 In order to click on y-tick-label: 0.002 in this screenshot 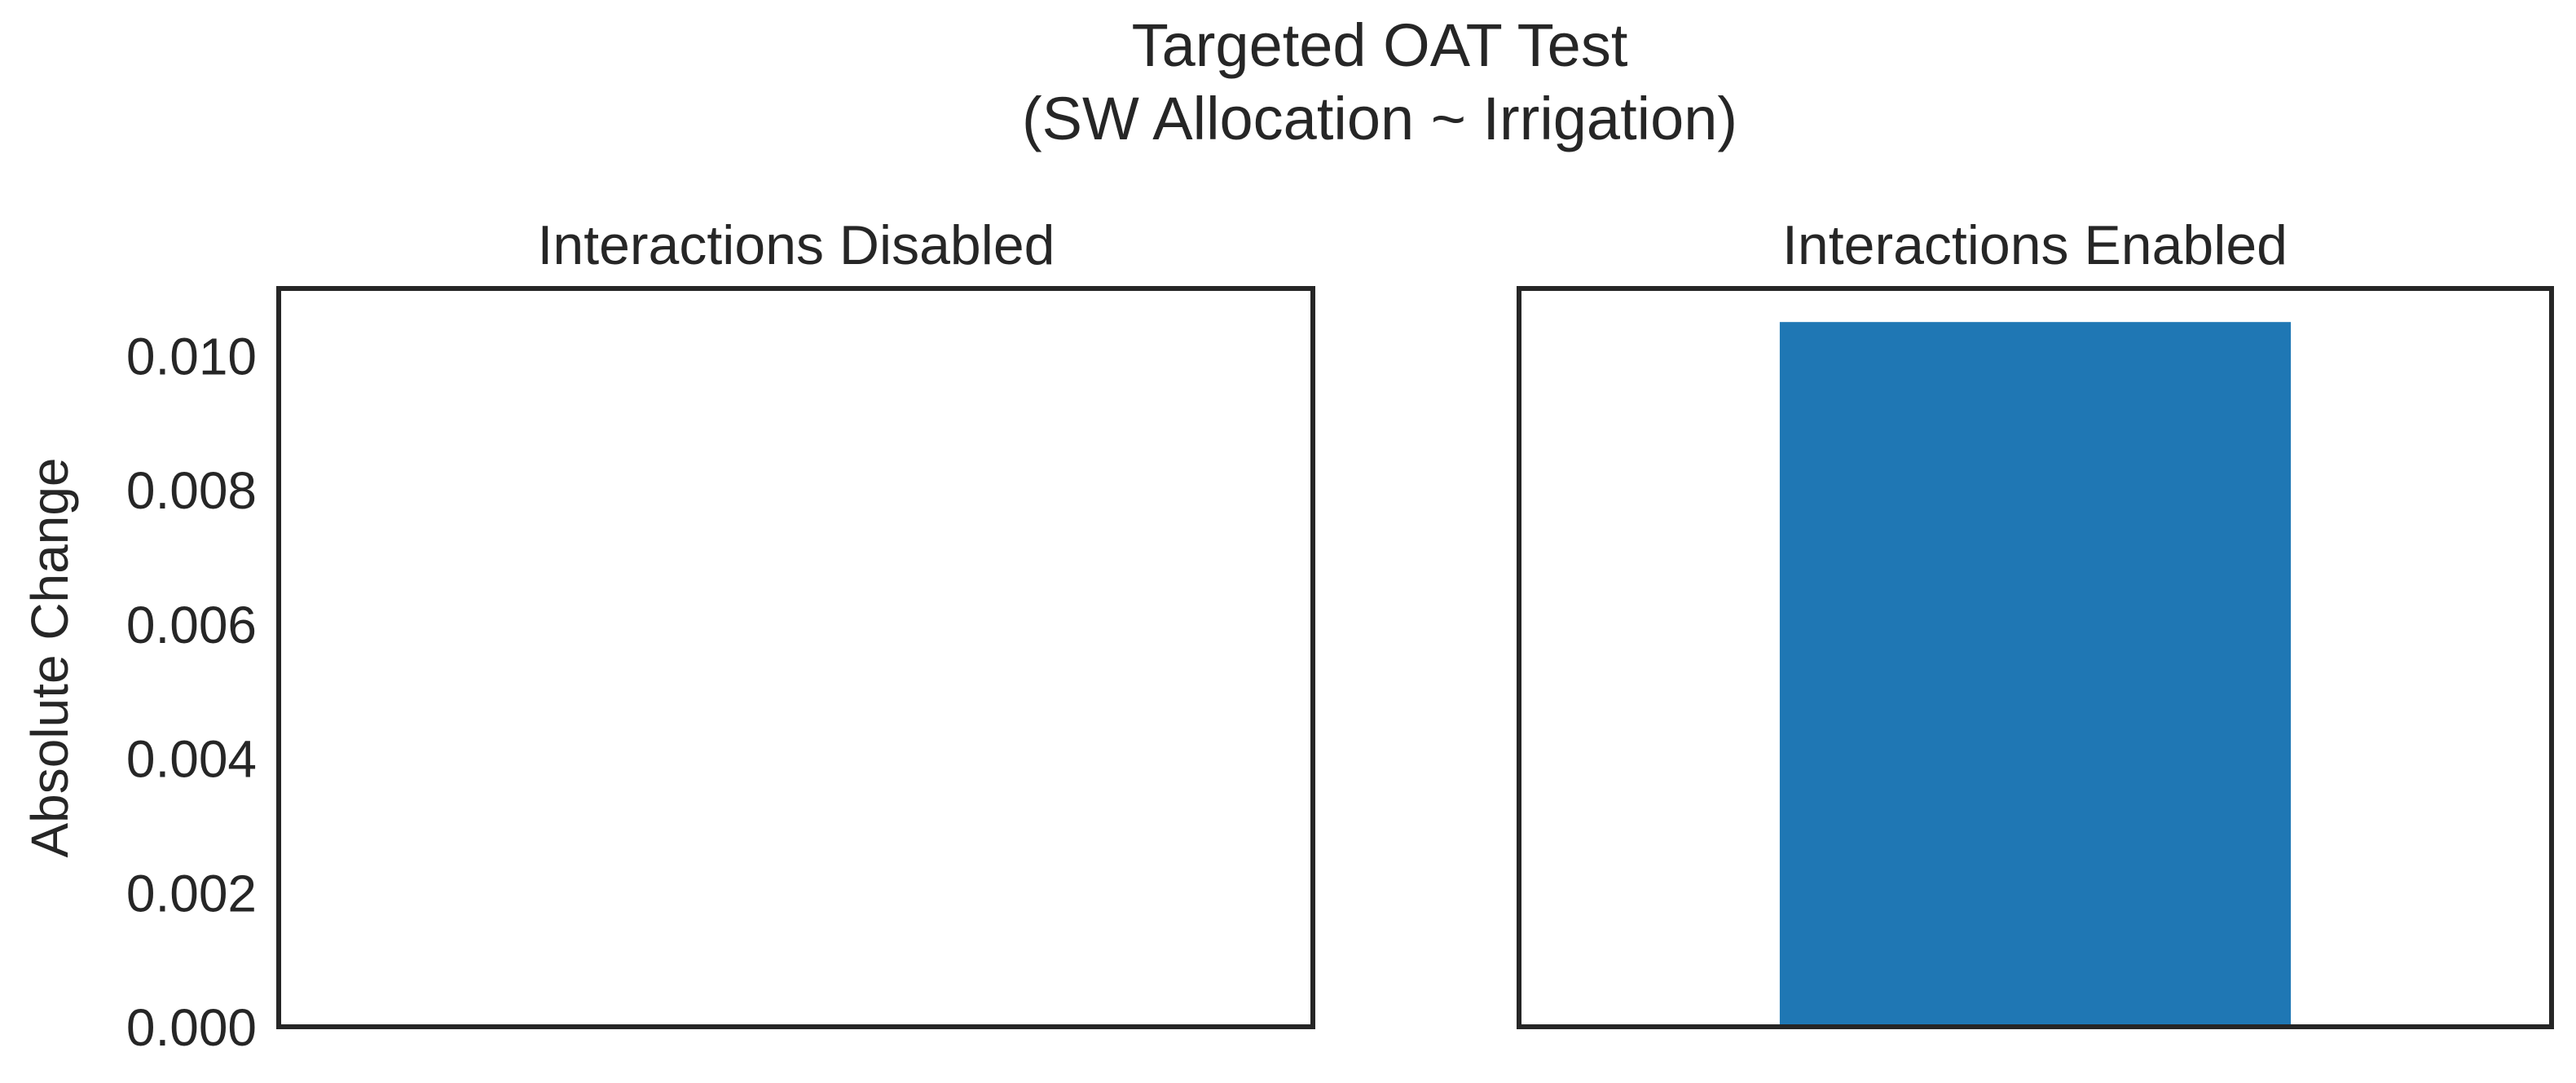, I will do `click(192, 893)`.